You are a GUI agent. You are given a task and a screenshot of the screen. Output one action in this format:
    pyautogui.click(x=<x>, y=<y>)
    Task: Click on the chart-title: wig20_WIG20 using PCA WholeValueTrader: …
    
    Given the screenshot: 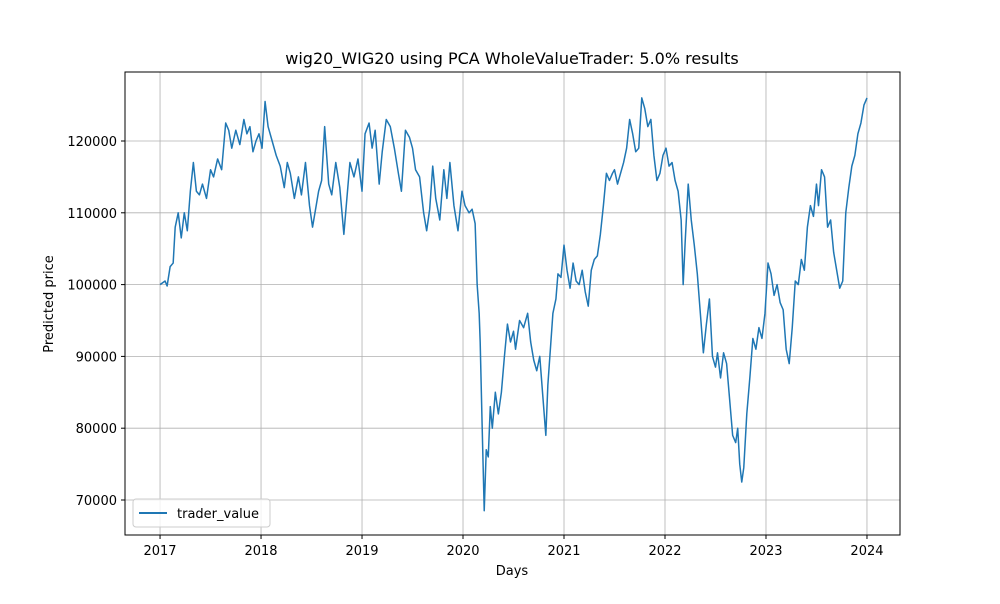 What is the action you would take?
    pyautogui.click(x=511, y=59)
    